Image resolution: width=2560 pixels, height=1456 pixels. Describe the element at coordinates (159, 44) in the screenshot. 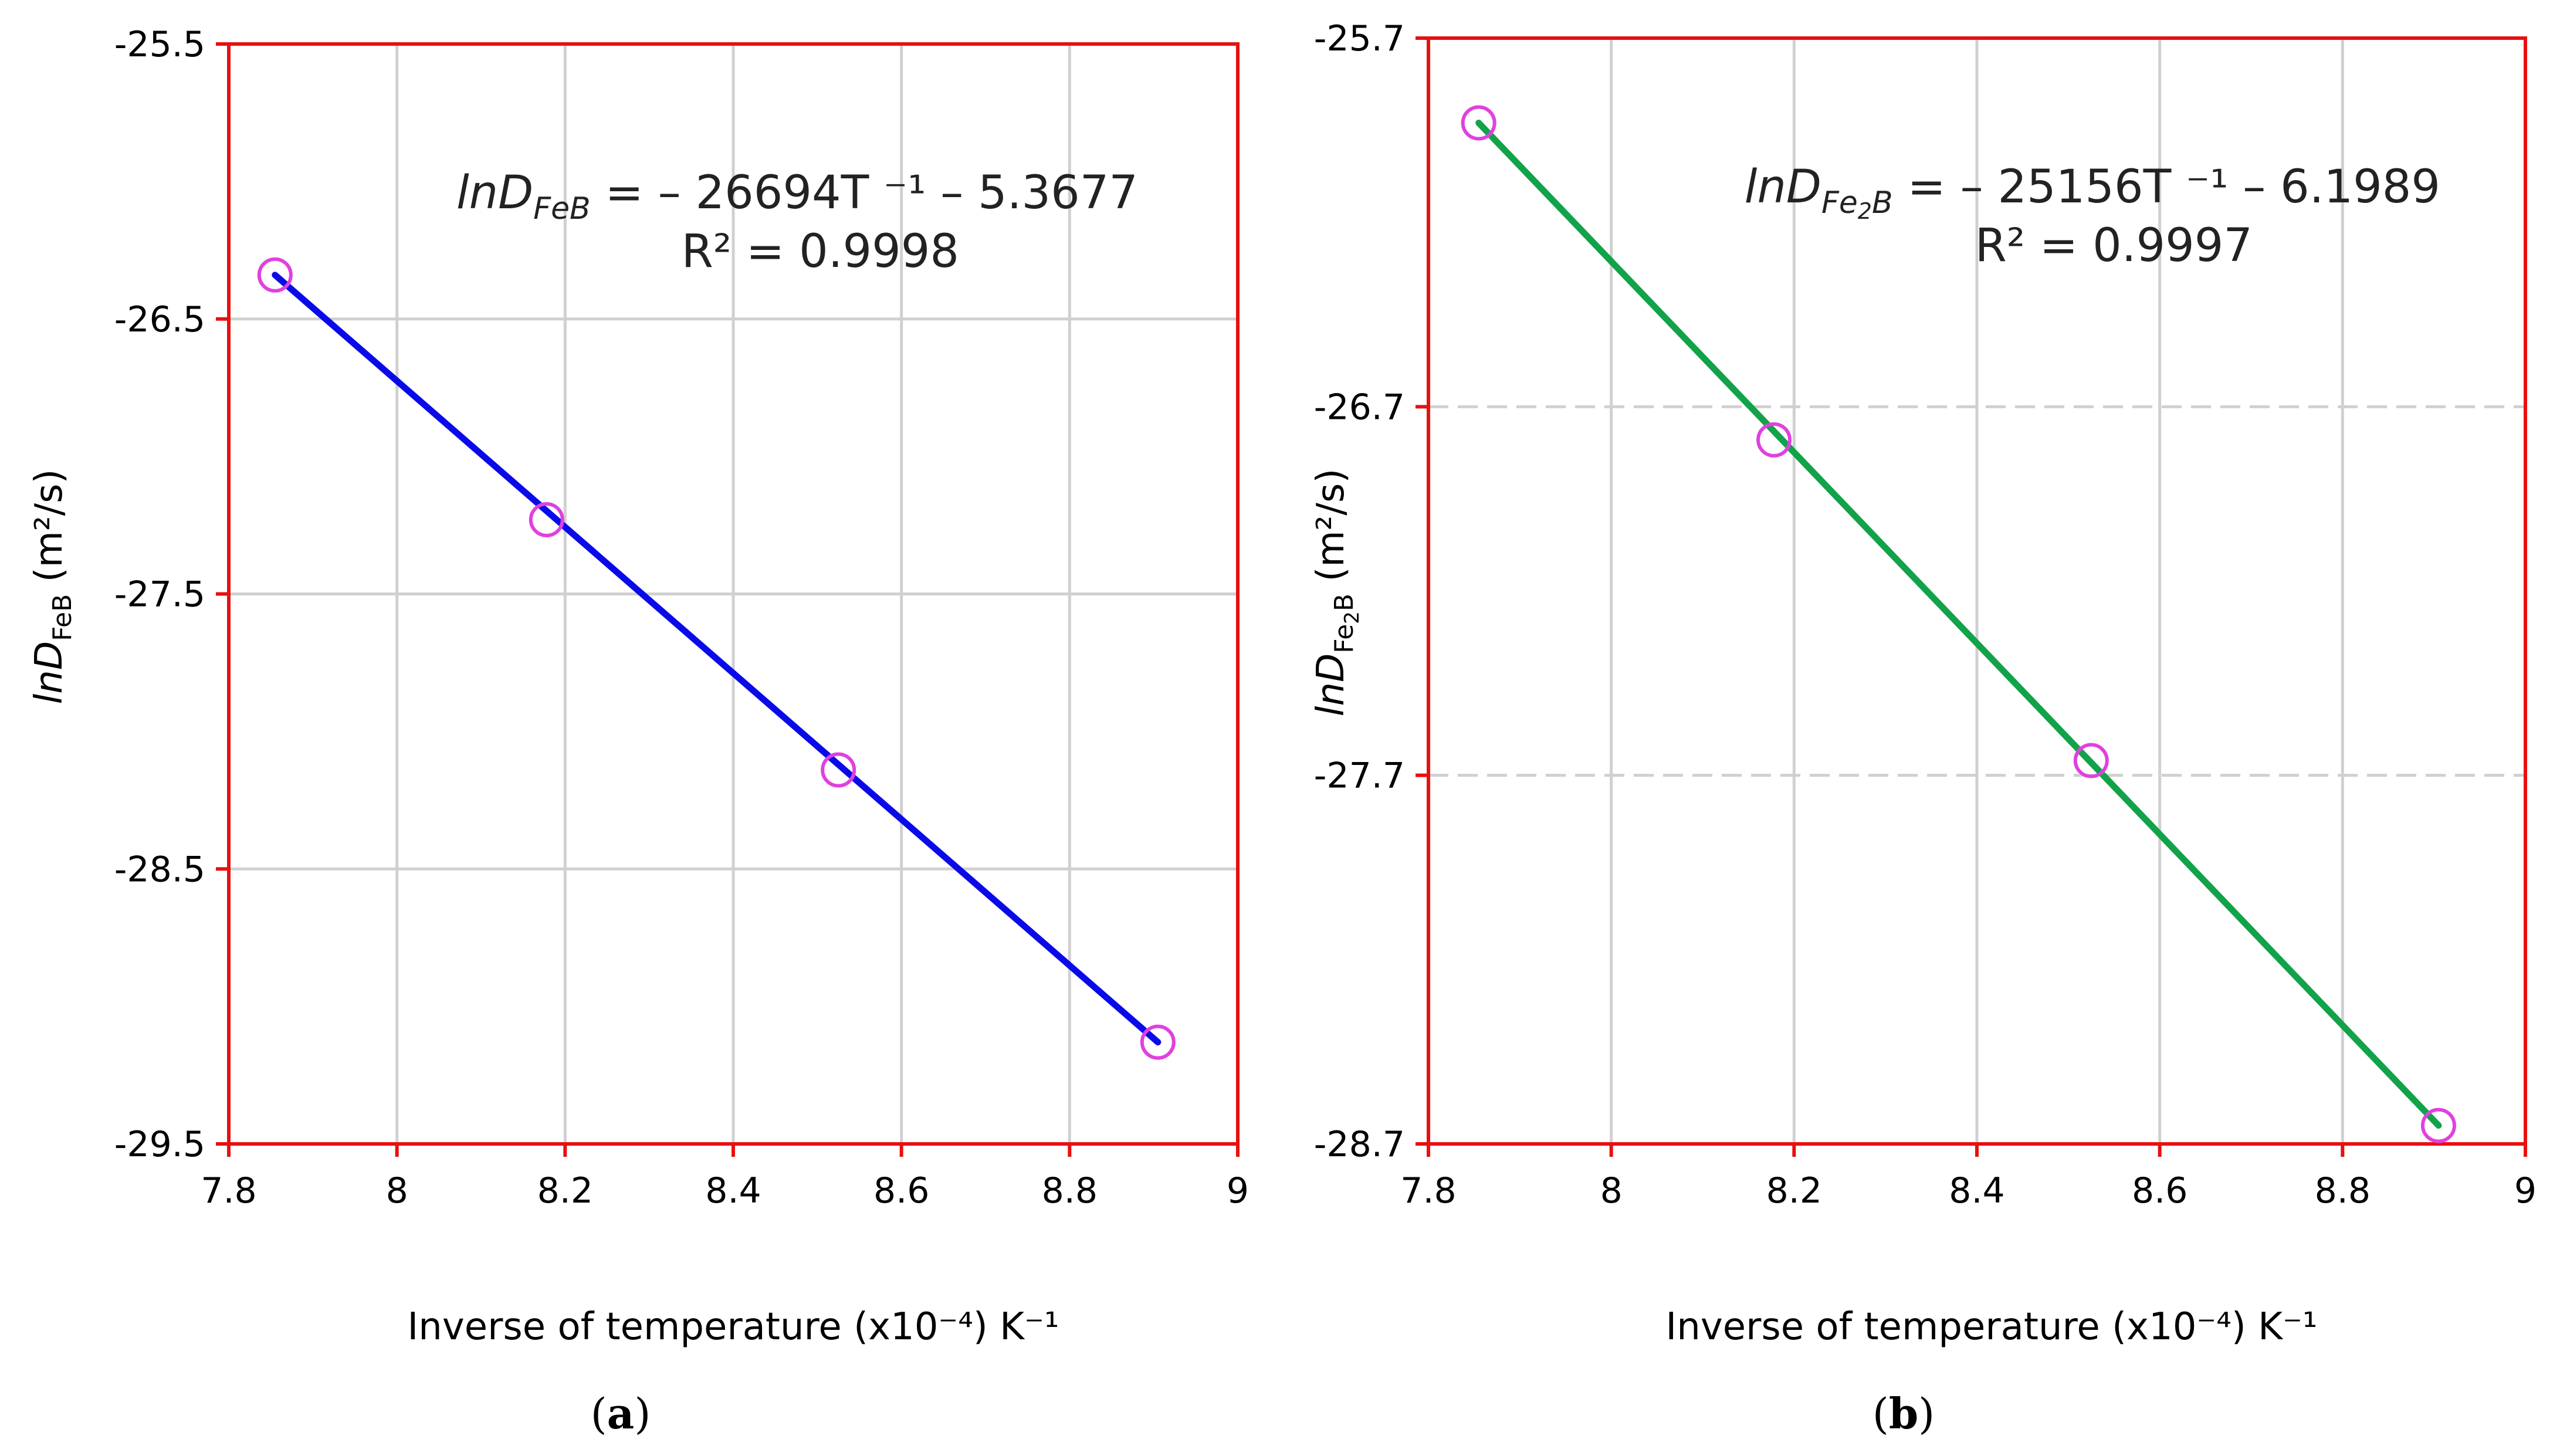

I see `y-tick-label: -25.5` at that location.